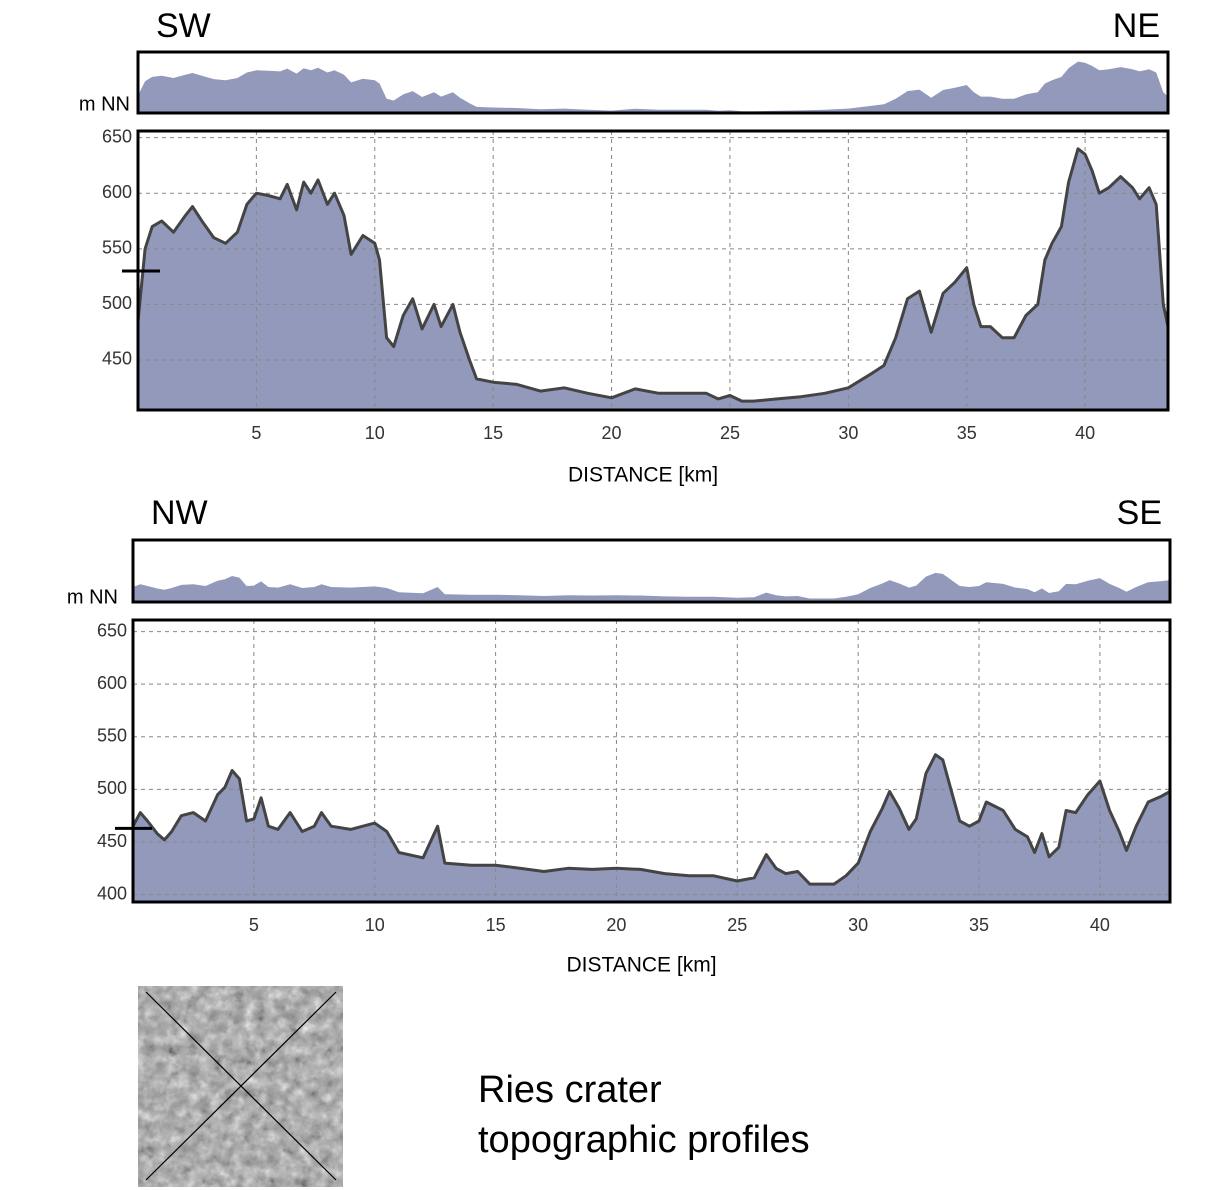 The height and width of the screenshot is (1190, 1207). Describe the element at coordinates (1136, 26) in the screenshot. I see `direction-label: NE` at that location.